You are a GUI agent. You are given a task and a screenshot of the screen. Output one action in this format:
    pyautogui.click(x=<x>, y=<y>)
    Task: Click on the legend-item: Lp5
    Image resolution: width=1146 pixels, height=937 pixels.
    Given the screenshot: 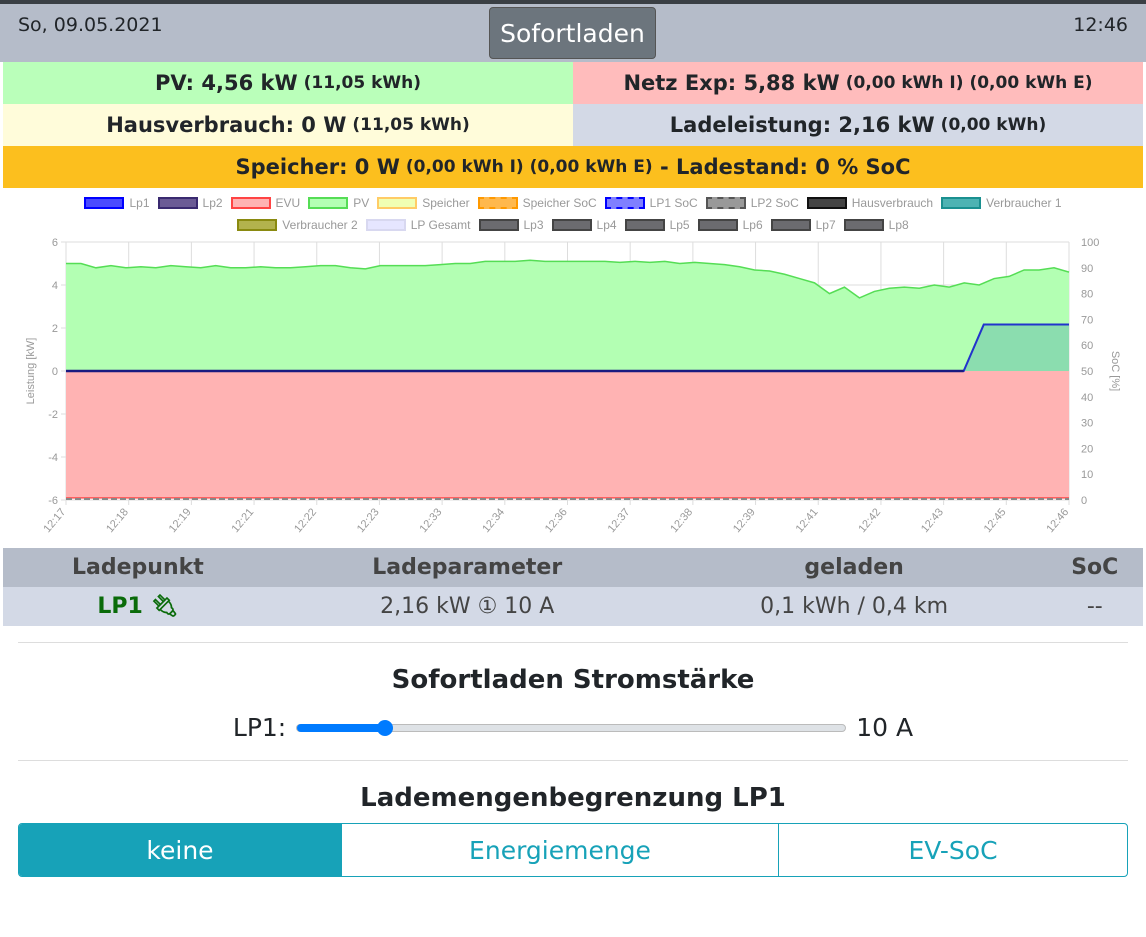 What is the action you would take?
    pyautogui.click(x=657, y=225)
    